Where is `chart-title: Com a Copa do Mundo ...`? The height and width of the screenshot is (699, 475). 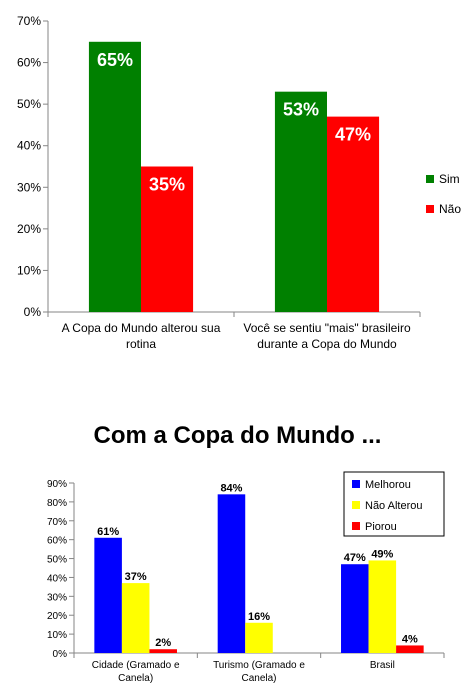 chart-title: Com a Copa do Mundo ... is located at coordinates (237, 435).